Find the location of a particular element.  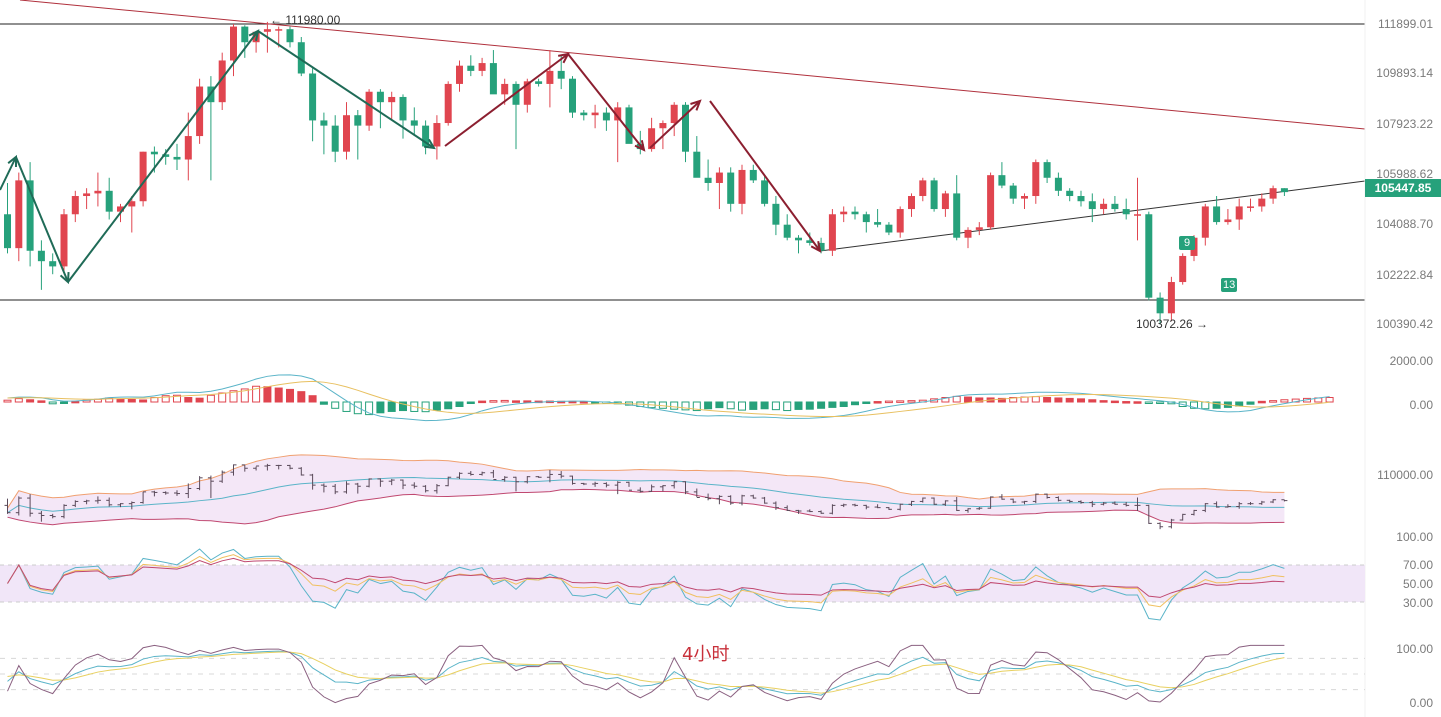

macd-panel is located at coordinates (668, 398).